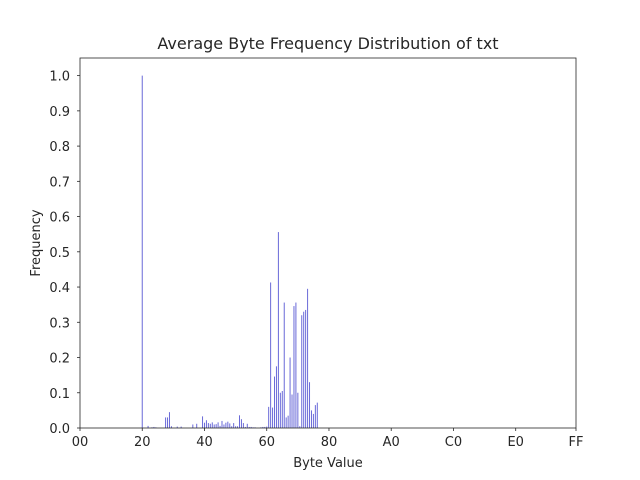 The width and height of the screenshot is (640, 480). I want to click on y-tick-label: 0.4, so click(59, 288).